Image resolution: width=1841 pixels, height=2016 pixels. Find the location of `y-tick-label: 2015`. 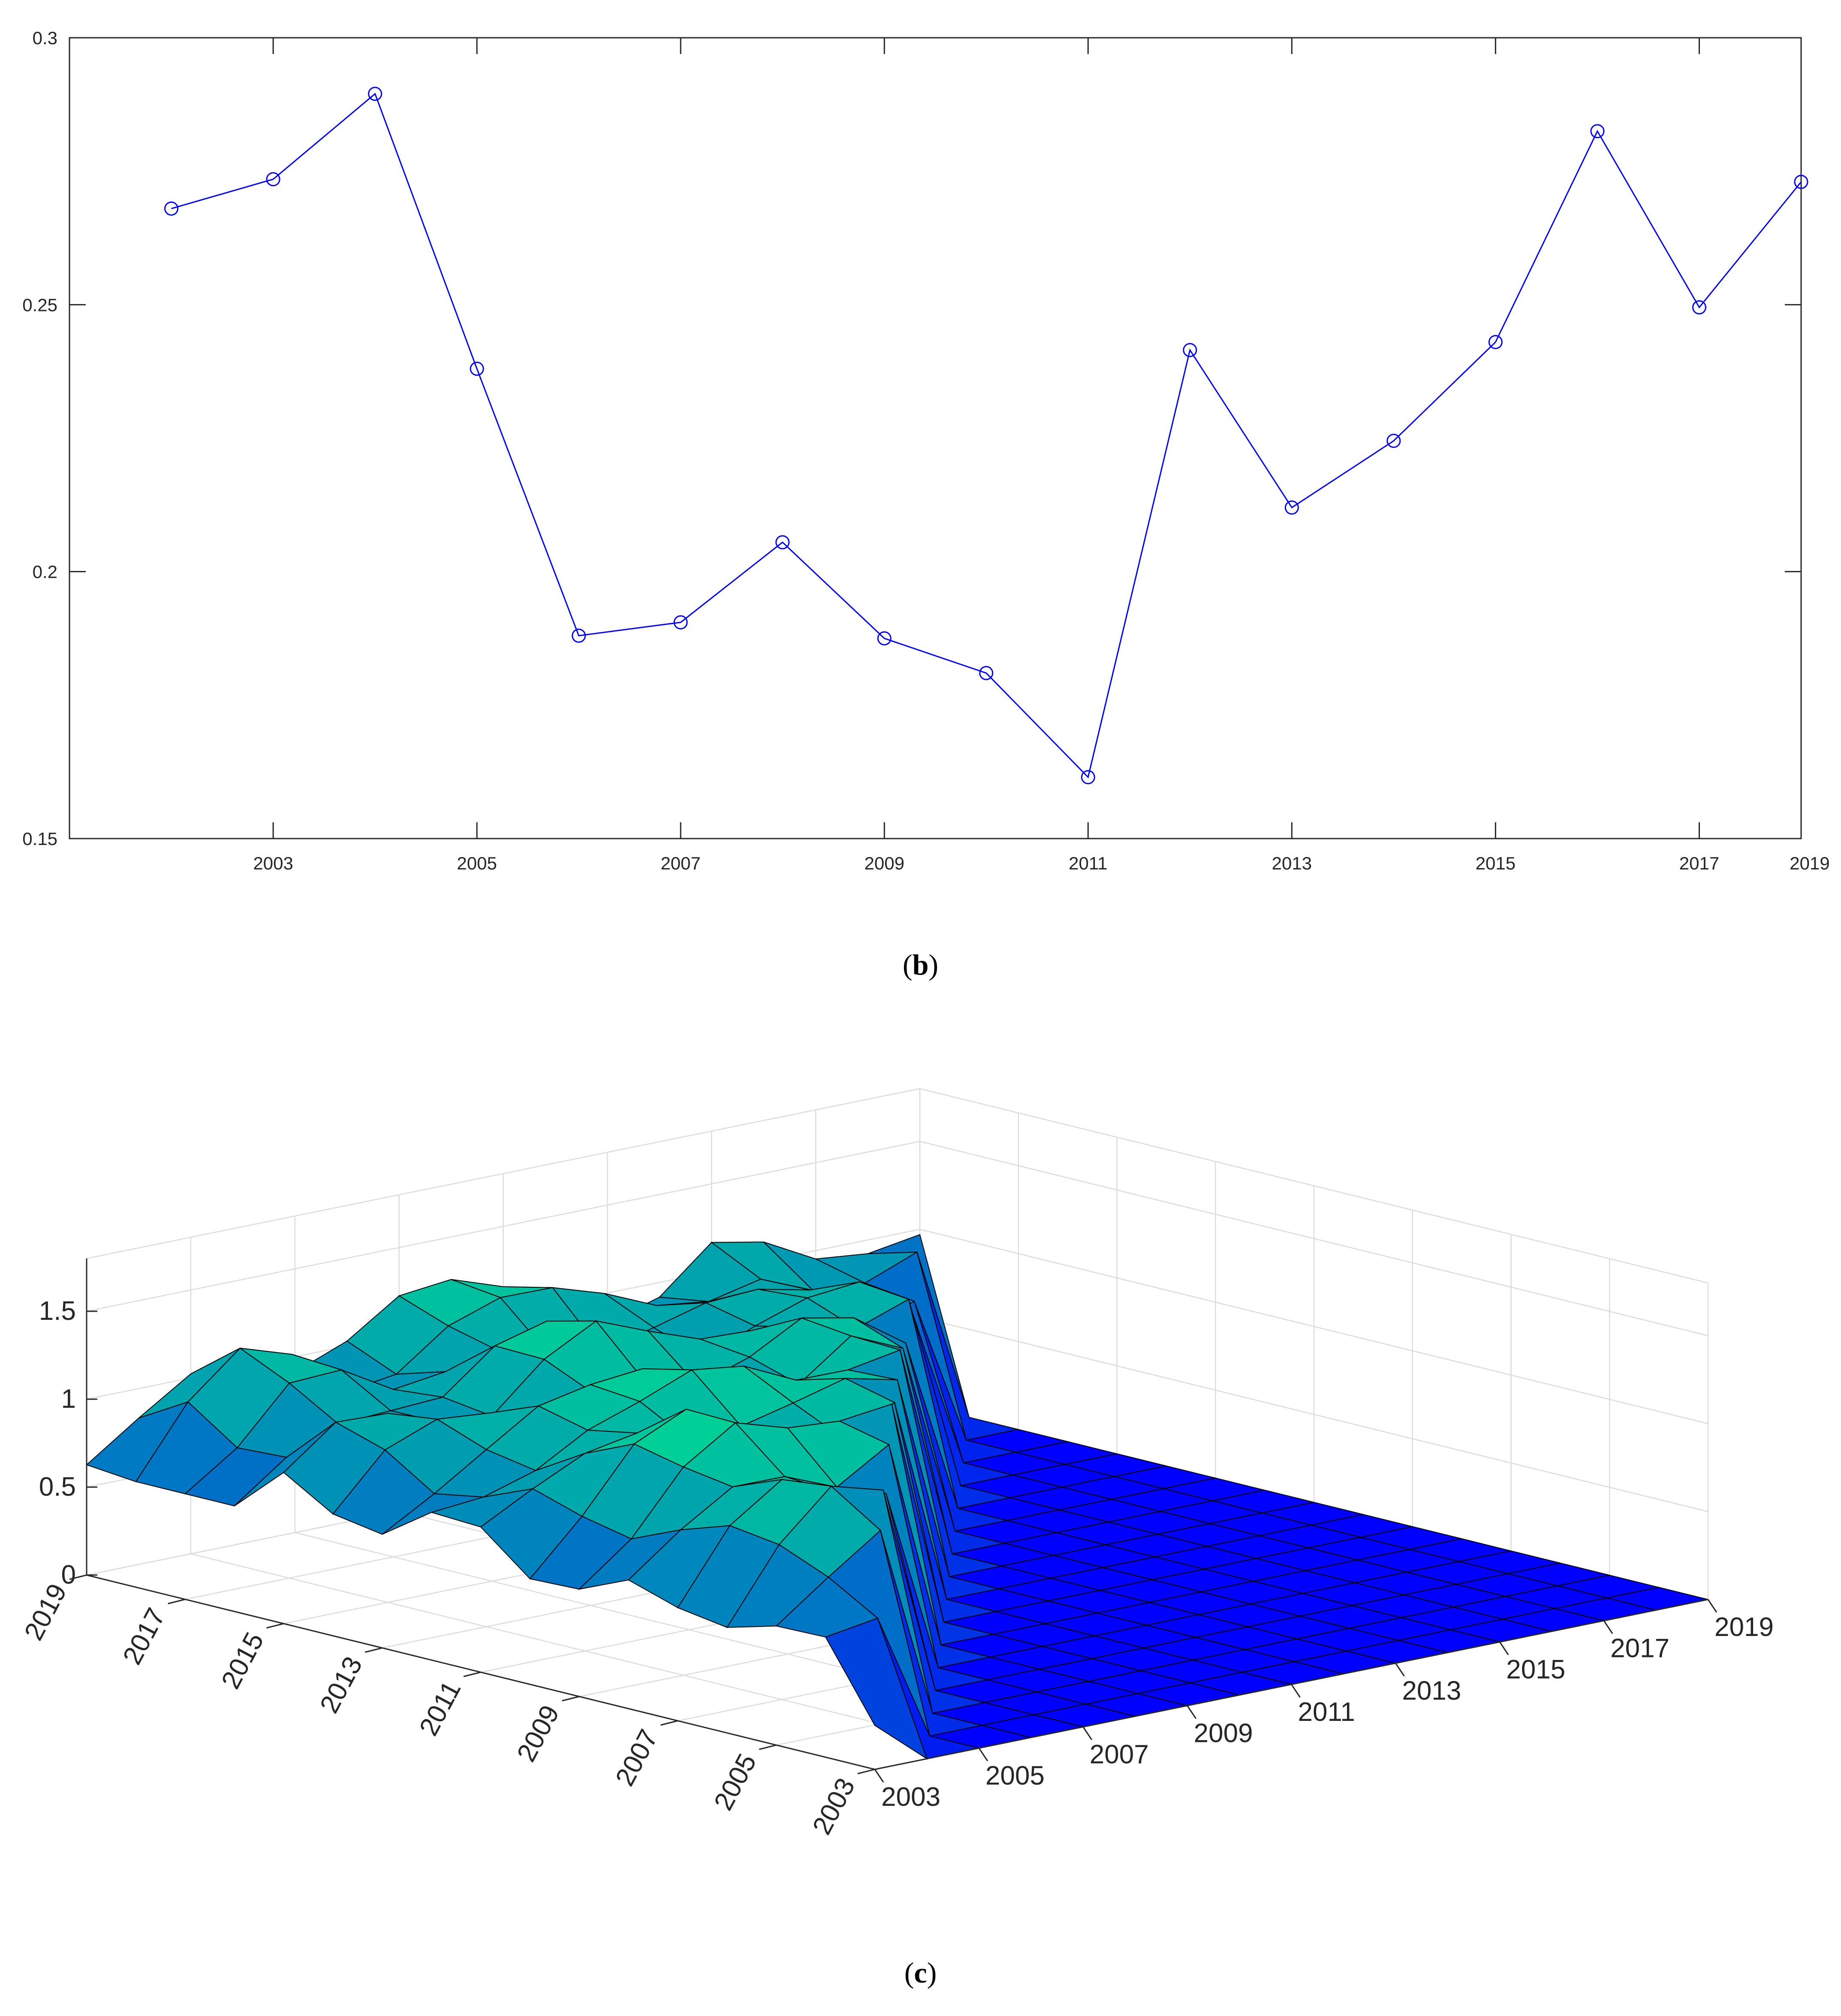

y-tick-label: 2015 is located at coordinates (243, 1660).